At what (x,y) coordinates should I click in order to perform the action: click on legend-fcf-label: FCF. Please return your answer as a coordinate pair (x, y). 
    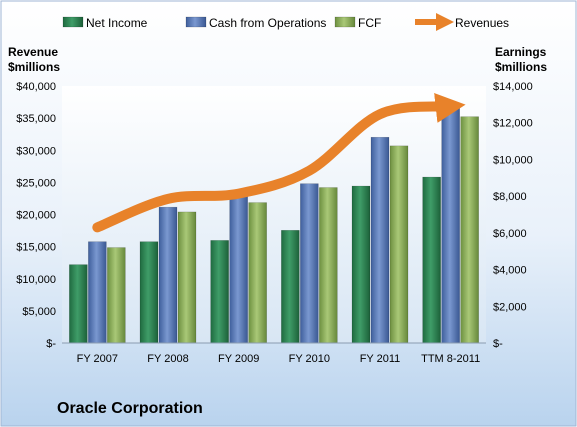
    Looking at the image, I should click on (369, 23).